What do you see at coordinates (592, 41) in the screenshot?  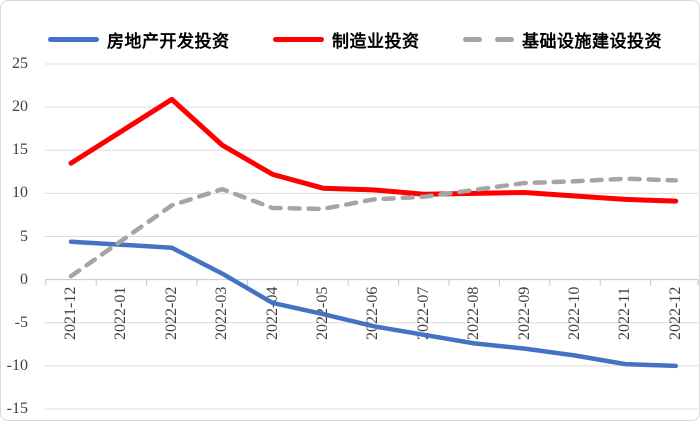 I see `legend-label-infrastructure-investment: 基础设施建设投资` at bounding box center [592, 41].